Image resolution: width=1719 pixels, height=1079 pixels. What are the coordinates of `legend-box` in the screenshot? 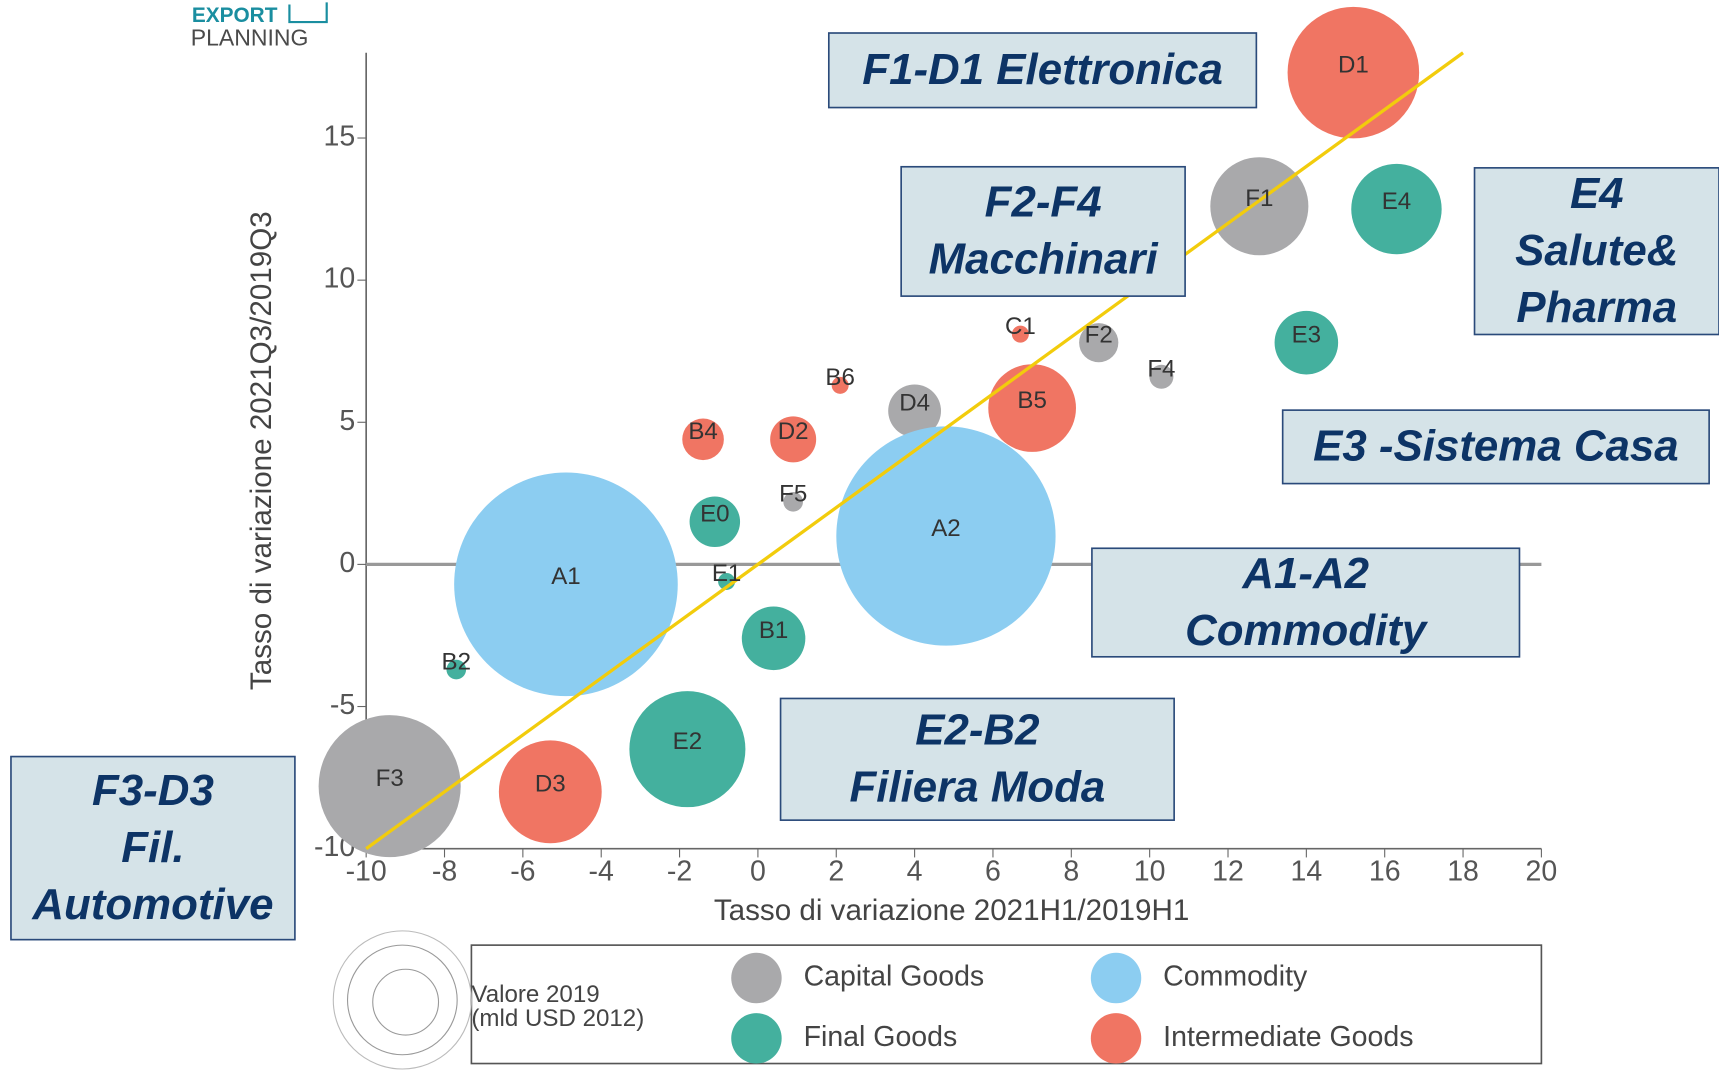 It's located at (1006, 1004).